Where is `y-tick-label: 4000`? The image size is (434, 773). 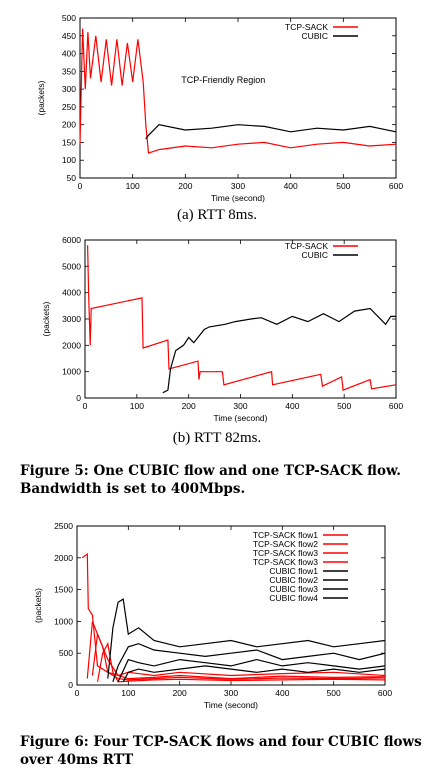 y-tick-label: 4000 is located at coordinates (71, 293).